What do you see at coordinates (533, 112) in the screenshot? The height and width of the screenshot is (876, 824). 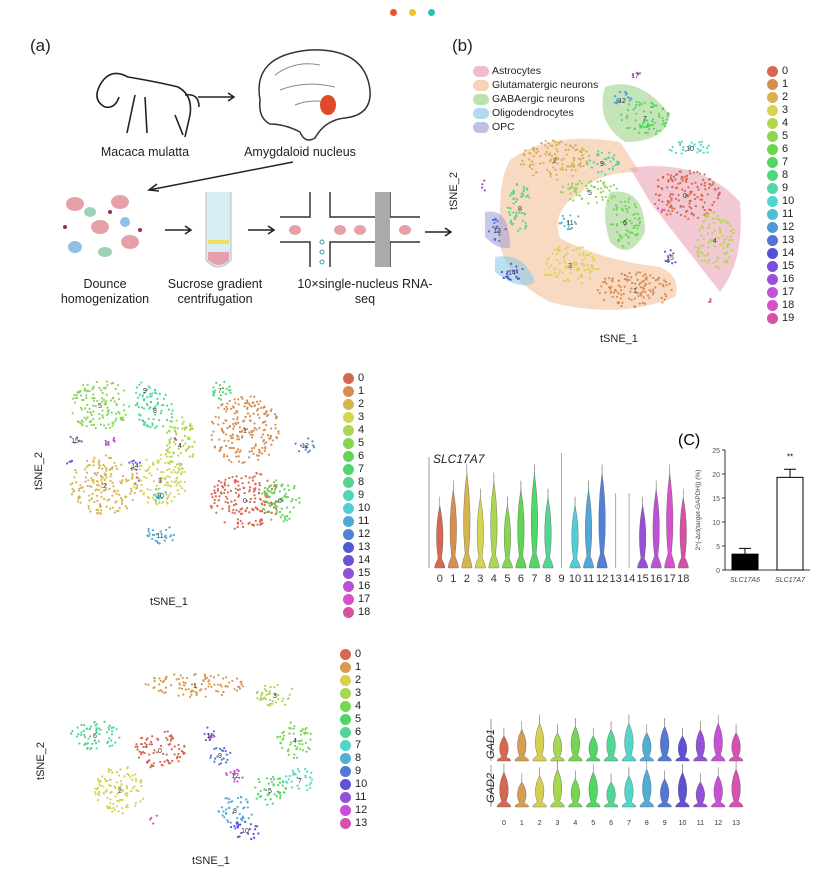 I see `legend-label: Oligodendrocytes` at bounding box center [533, 112].